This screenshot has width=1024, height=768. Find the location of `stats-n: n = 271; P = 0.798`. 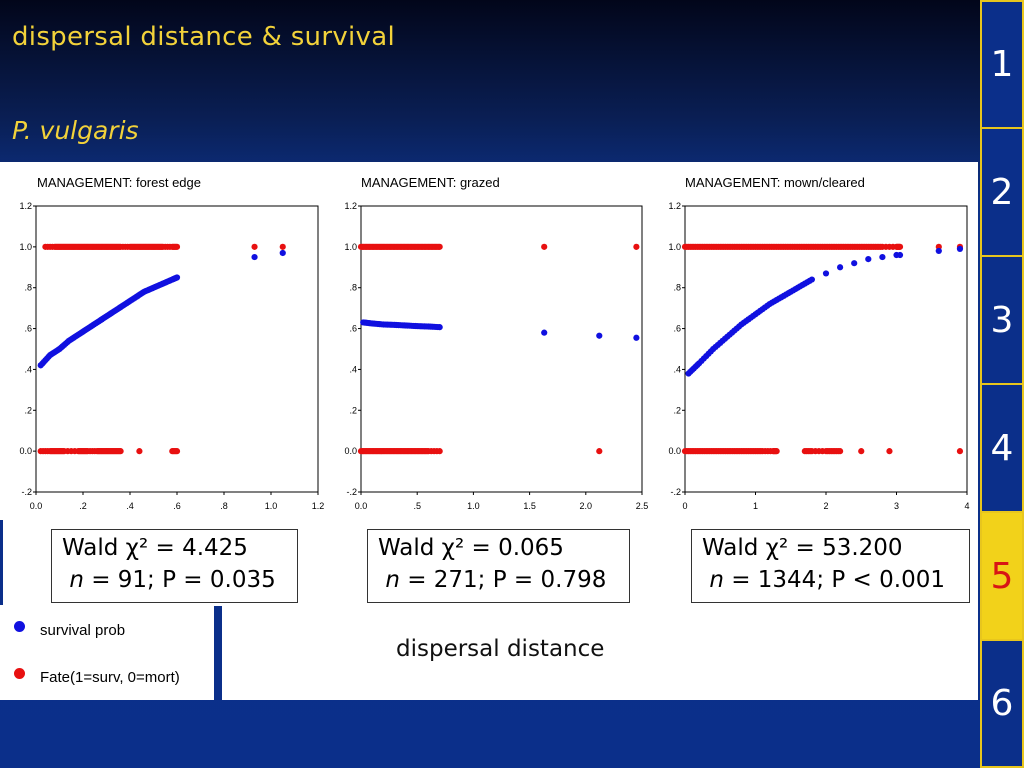

stats-n: n = 271; P = 0.798 is located at coordinates (498, 580).